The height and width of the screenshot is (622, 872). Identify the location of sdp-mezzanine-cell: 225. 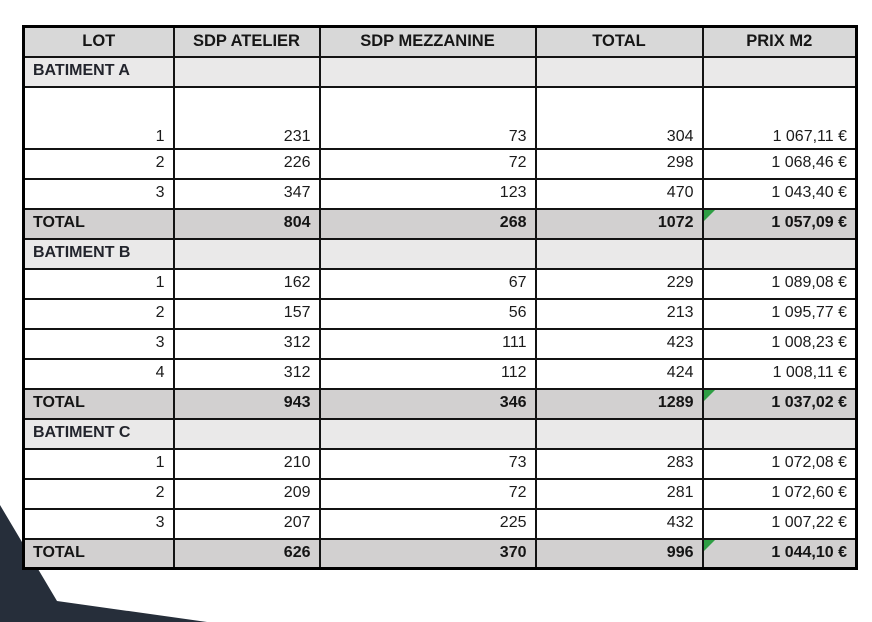
(427, 523).